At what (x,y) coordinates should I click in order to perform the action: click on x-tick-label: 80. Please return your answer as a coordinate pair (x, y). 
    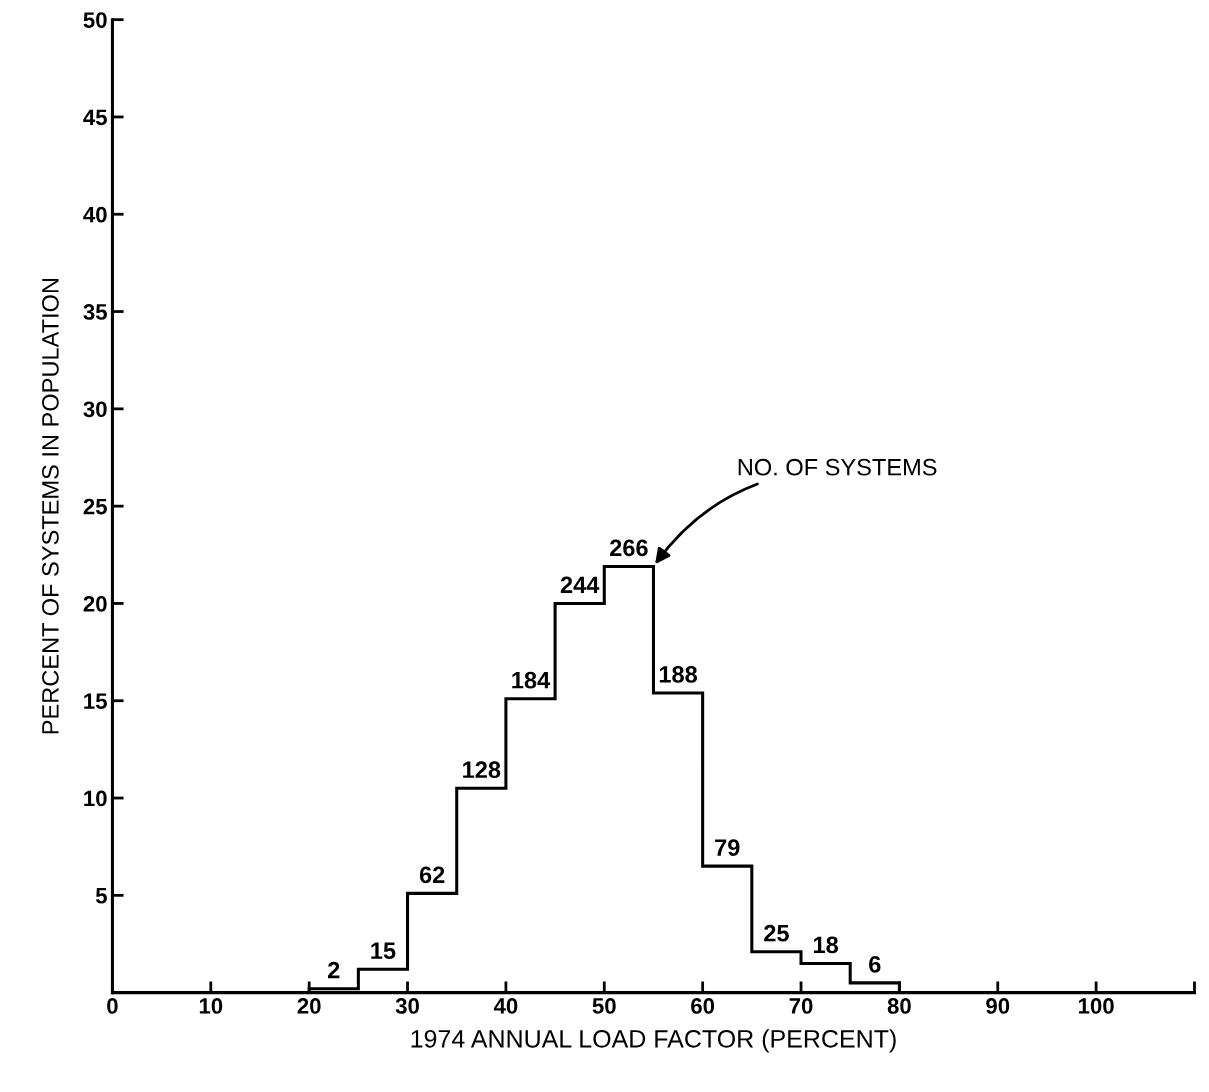
    Looking at the image, I should click on (899, 1006).